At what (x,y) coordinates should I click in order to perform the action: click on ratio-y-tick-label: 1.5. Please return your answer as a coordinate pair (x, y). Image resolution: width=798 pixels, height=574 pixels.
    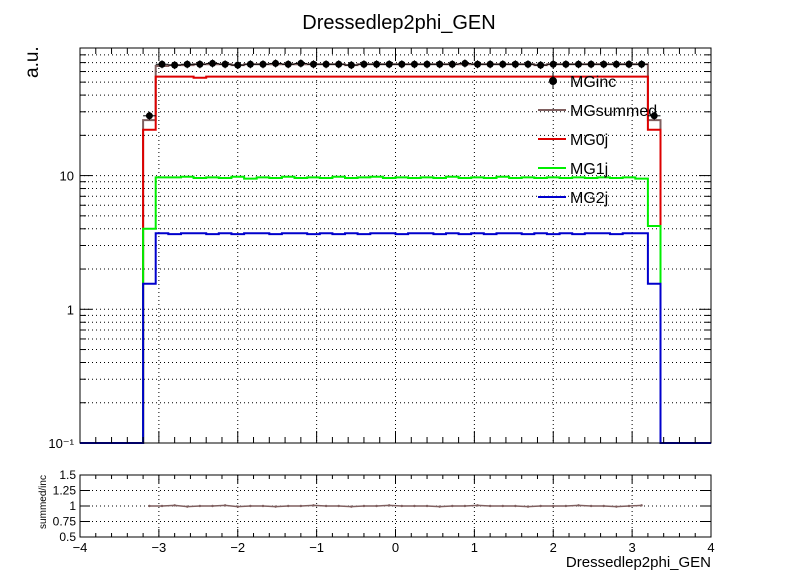
    Looking at the image, I should click on (67, 475).